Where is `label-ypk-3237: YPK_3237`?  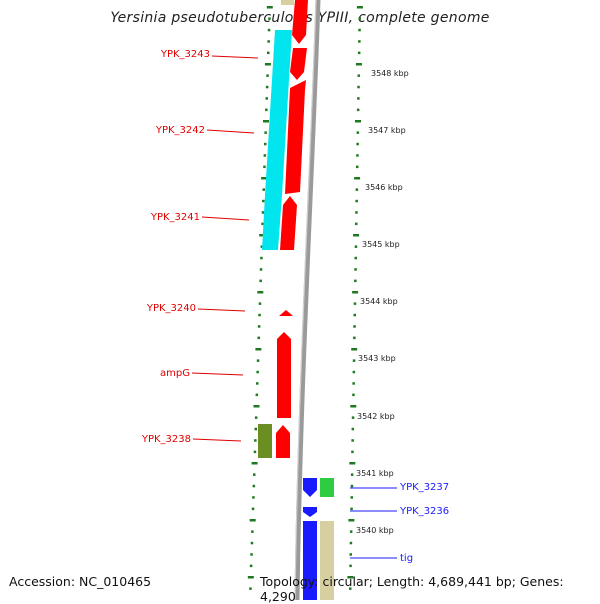
label-ypk-3237: YPK_3237 is located at coordinates (424, 487).